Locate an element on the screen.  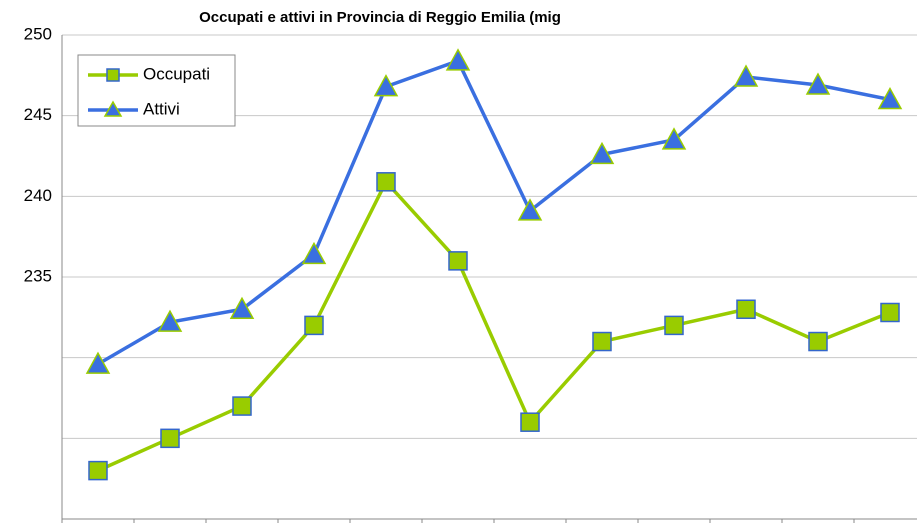
legend-label: Attivi is located at coordinates (161, 108).